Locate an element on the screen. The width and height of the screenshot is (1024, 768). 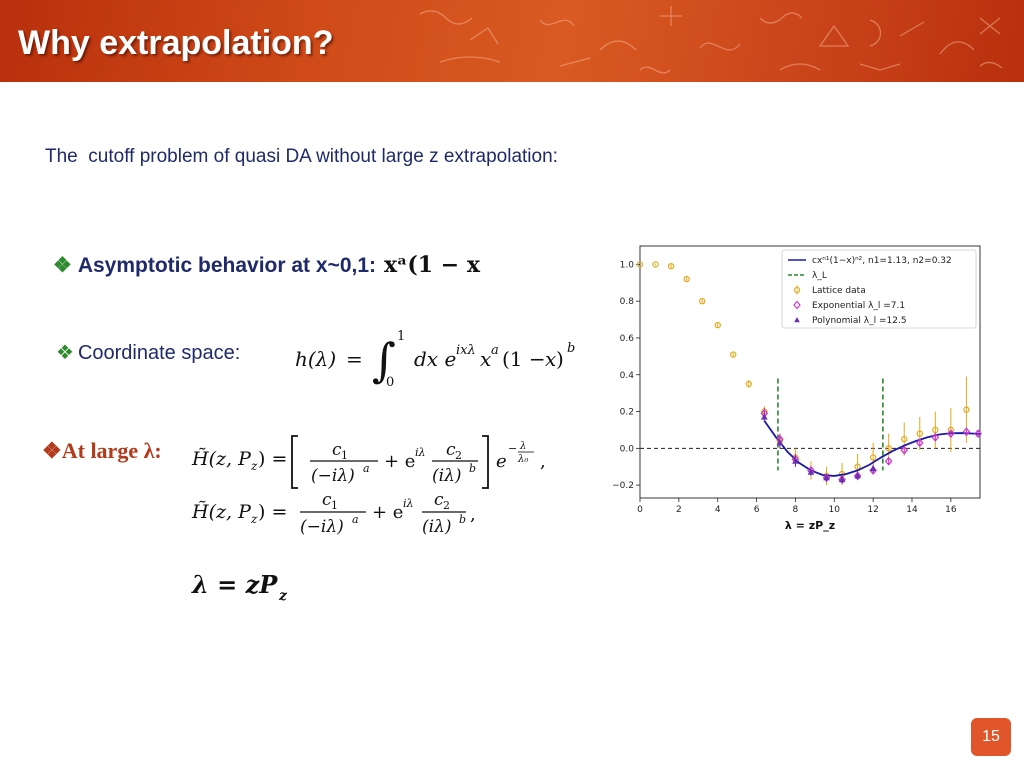
coordinate-label: Coordinate space: is located at coordinates (159, 353).